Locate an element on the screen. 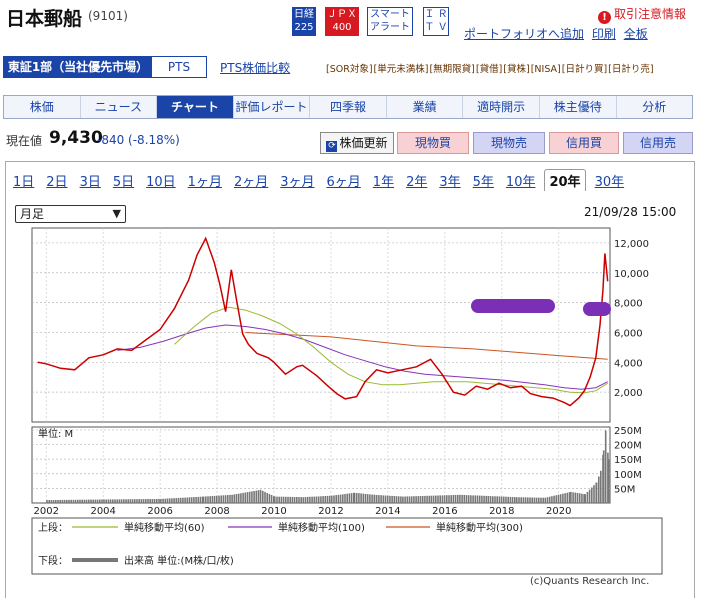  pts-compare-link: PTS株価比較 is located at coordinates (255, 68).